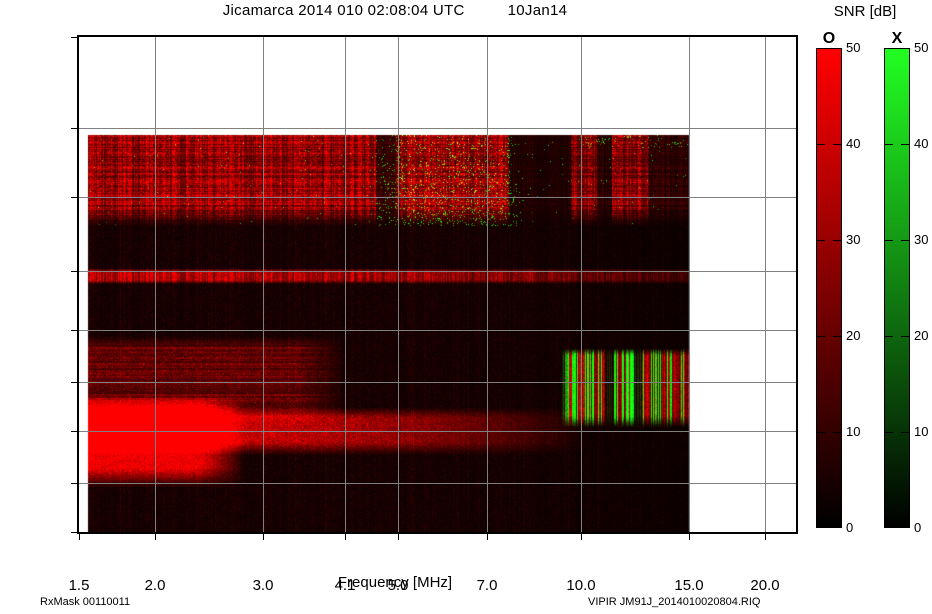 Image resolution: width=932 pixels, height=614 pixels. I want to click on x-axis-tick-label: 3.0, so click(263, 585).